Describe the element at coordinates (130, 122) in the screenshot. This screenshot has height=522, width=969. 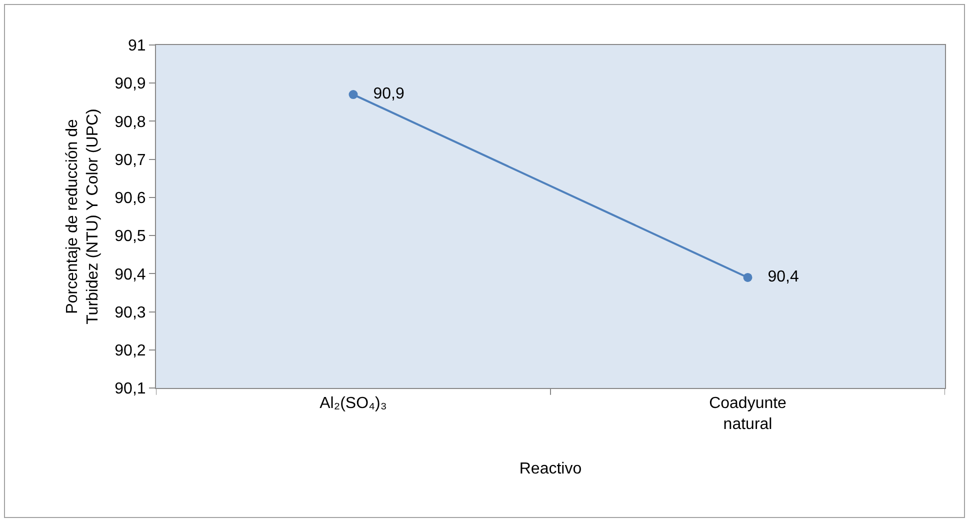
I see `y-tick-label: 90,8` at that location.